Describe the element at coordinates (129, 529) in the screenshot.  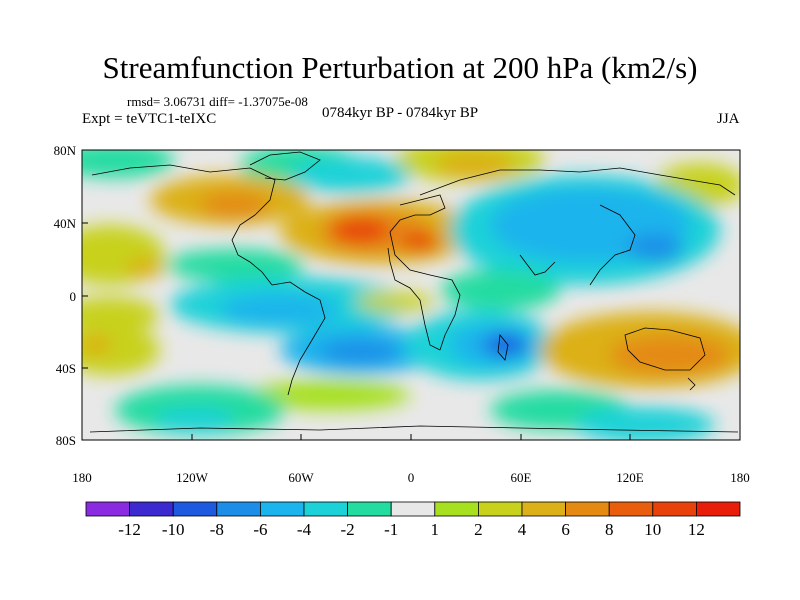
I see `colorbar-label: -12` at that location.